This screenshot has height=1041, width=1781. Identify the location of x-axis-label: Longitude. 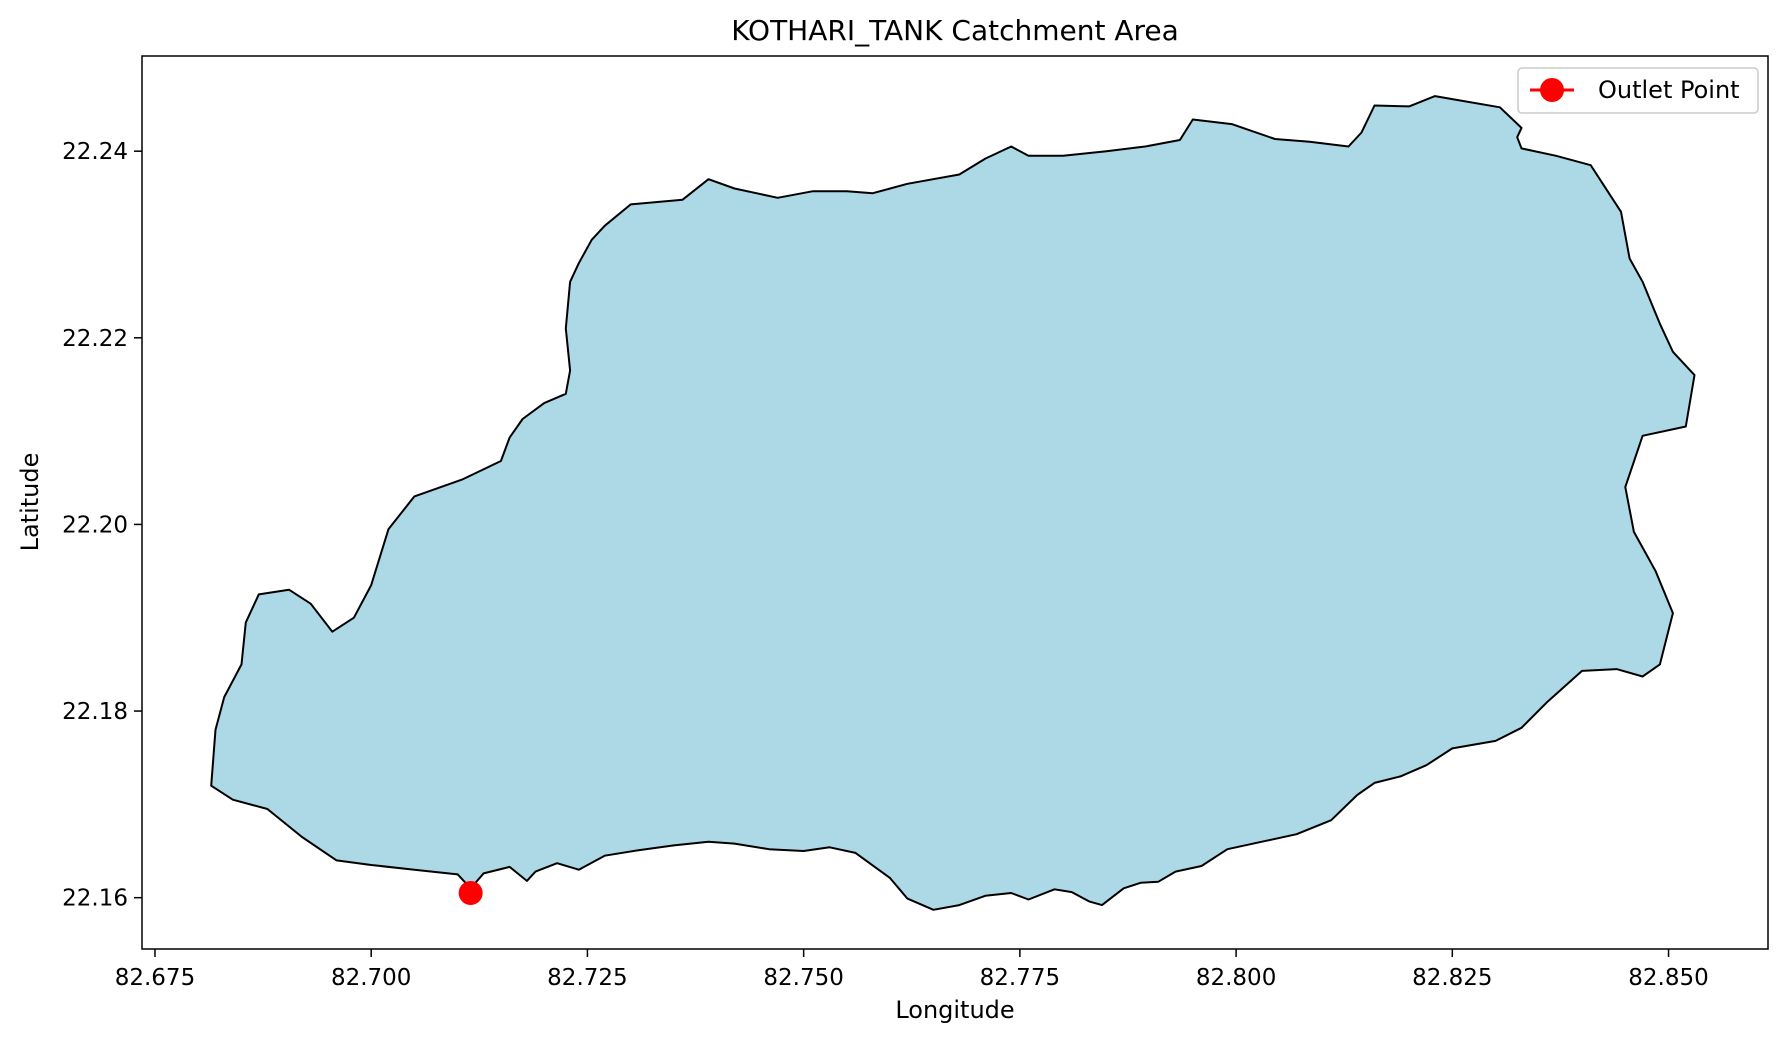
(954, 1010).